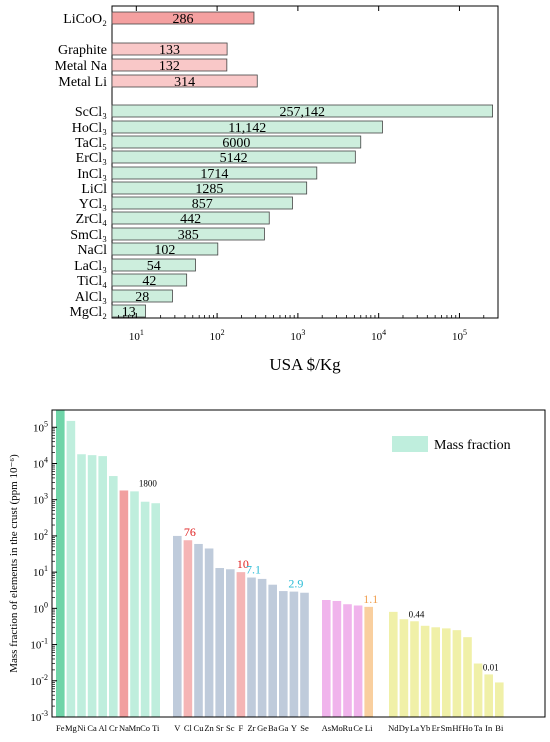 Image resolution: width=550 pixels, height=742 pixels. I want to click on value-label: 102, so click(164, 250).